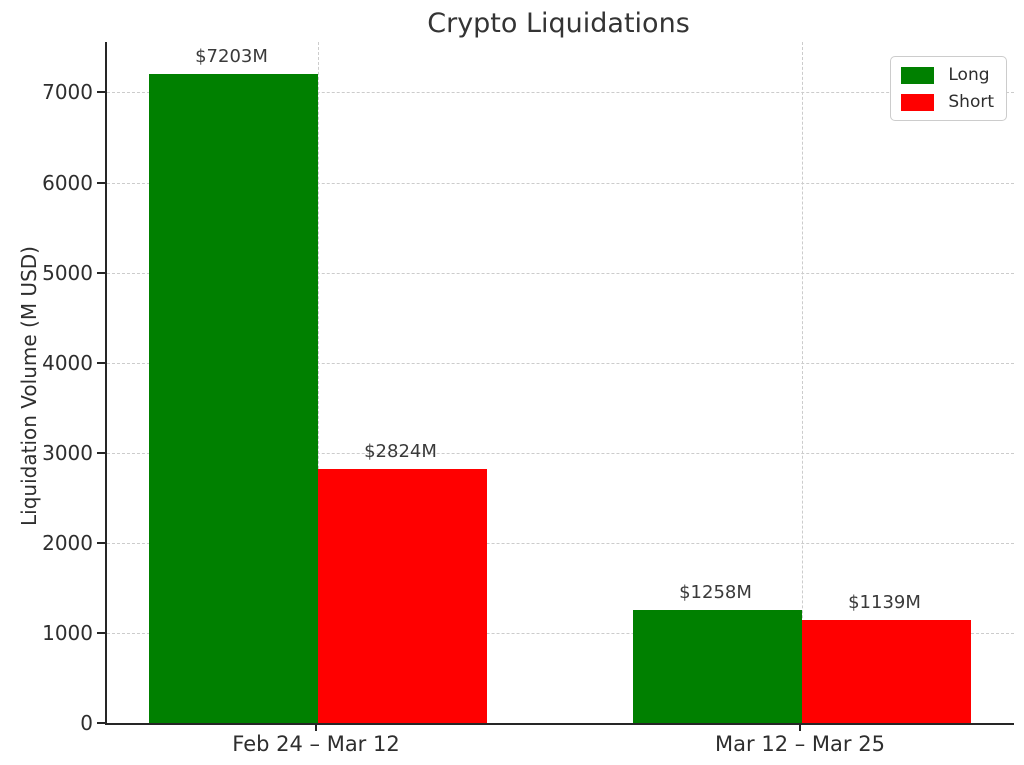 The width and height of the screenshot is (1024, 765). Describe the element at coordinates (884, 602) in the screenshot. I see `bar-value-label-short-1: $1139M` at that location.